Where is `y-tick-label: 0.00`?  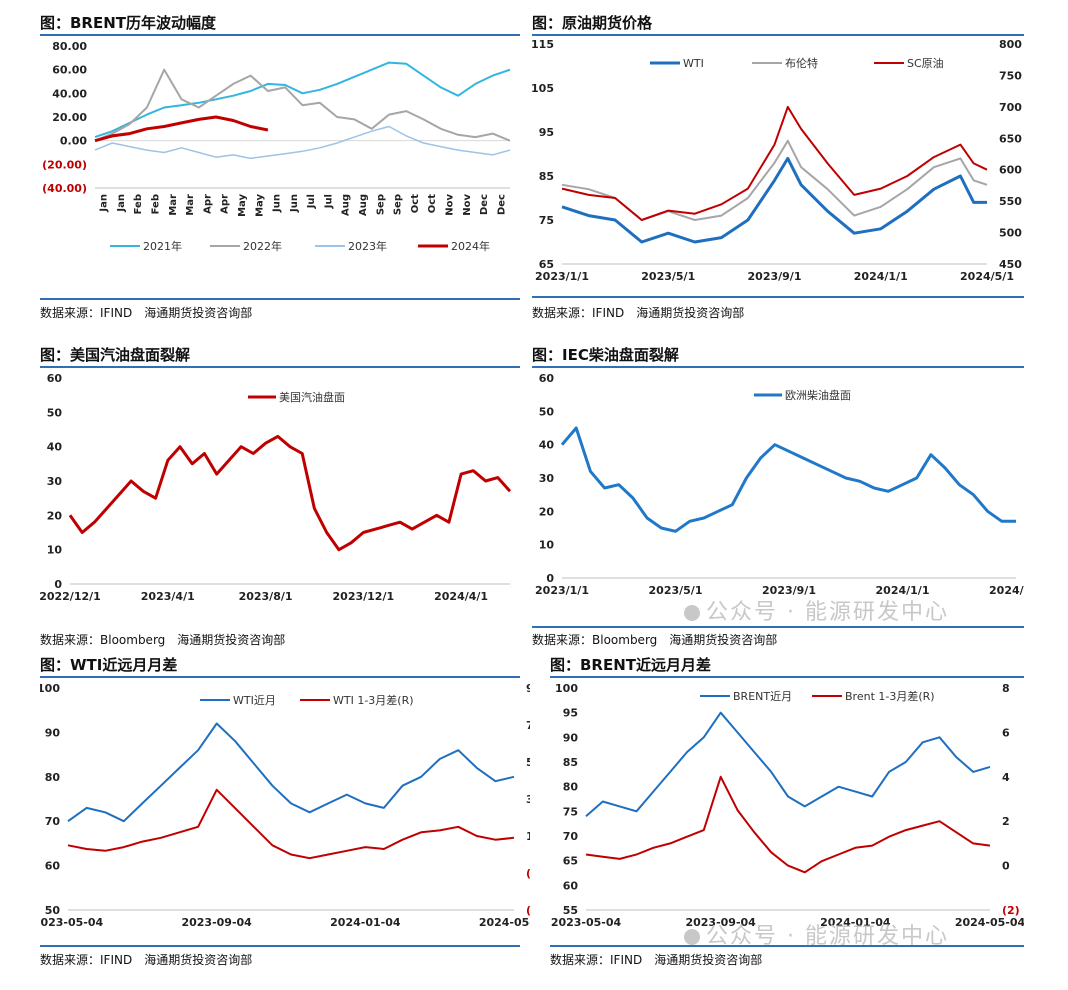
y-tick-label: 0.00 is located at coordinates (73, 141).